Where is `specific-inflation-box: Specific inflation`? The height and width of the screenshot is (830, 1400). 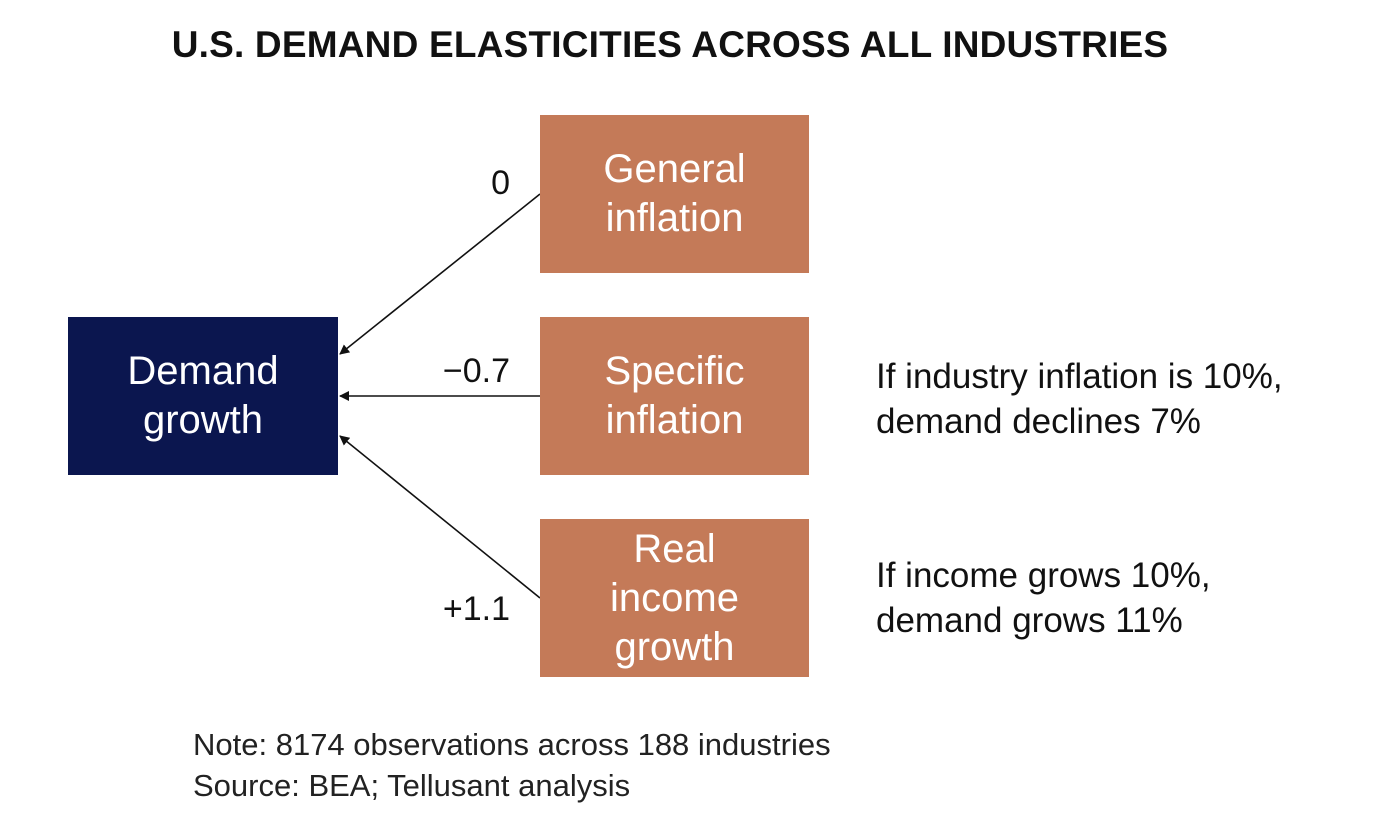
specific-inflation-box: Specific inflation is located at coordinates (674, 396).